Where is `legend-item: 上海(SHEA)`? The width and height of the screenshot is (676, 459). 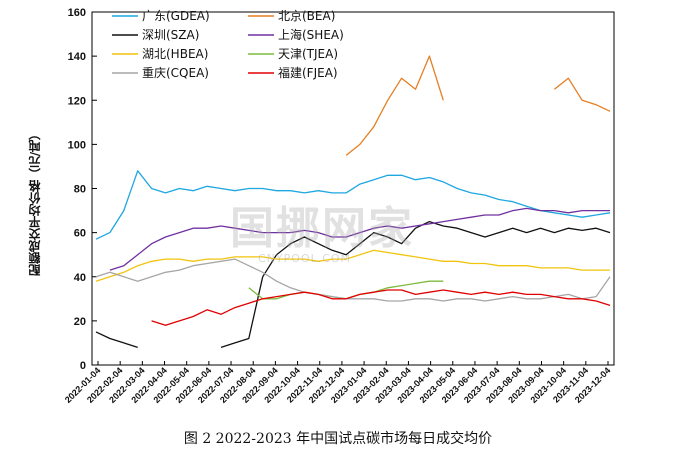
legend-item: 上海(SHEA) is located at coordinates (296, 34).